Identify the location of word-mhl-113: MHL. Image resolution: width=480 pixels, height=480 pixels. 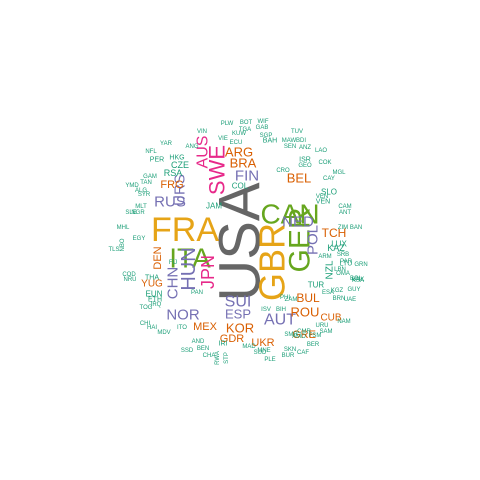
(123, 228).